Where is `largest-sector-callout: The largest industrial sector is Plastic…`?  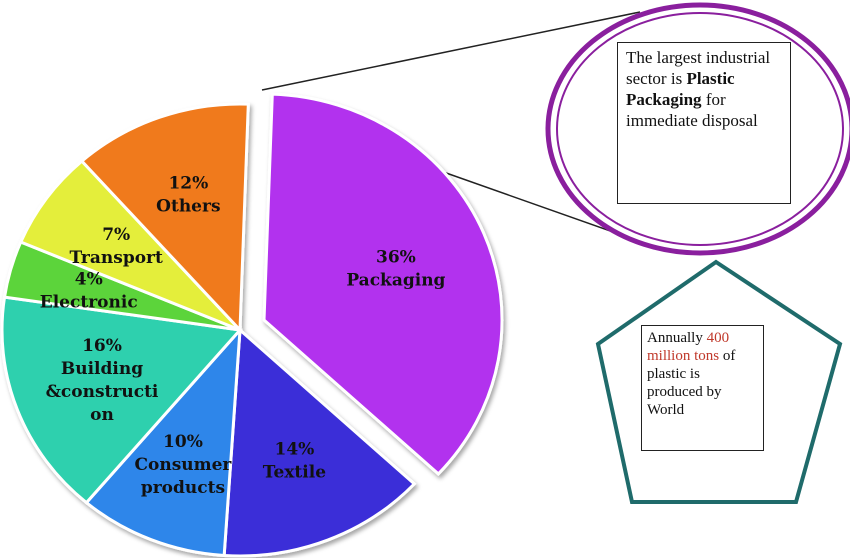 largest-sector-callout: The largest industrial sector is Plastic… is located at coordinates (704, 123).